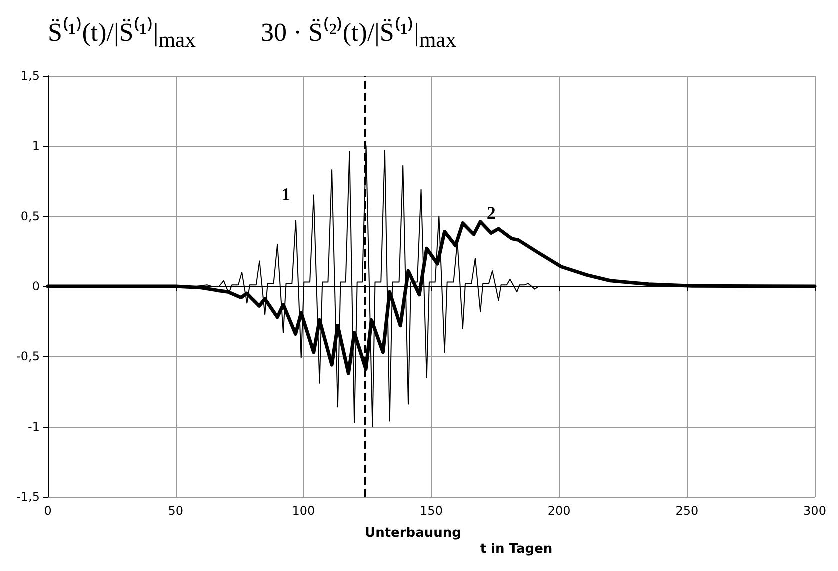 The height and width of the screenshot is (571, 838). Describe the element at coordinates (30, 216) in the screenshot. I see `y-tick-label: 0,5` at that location.